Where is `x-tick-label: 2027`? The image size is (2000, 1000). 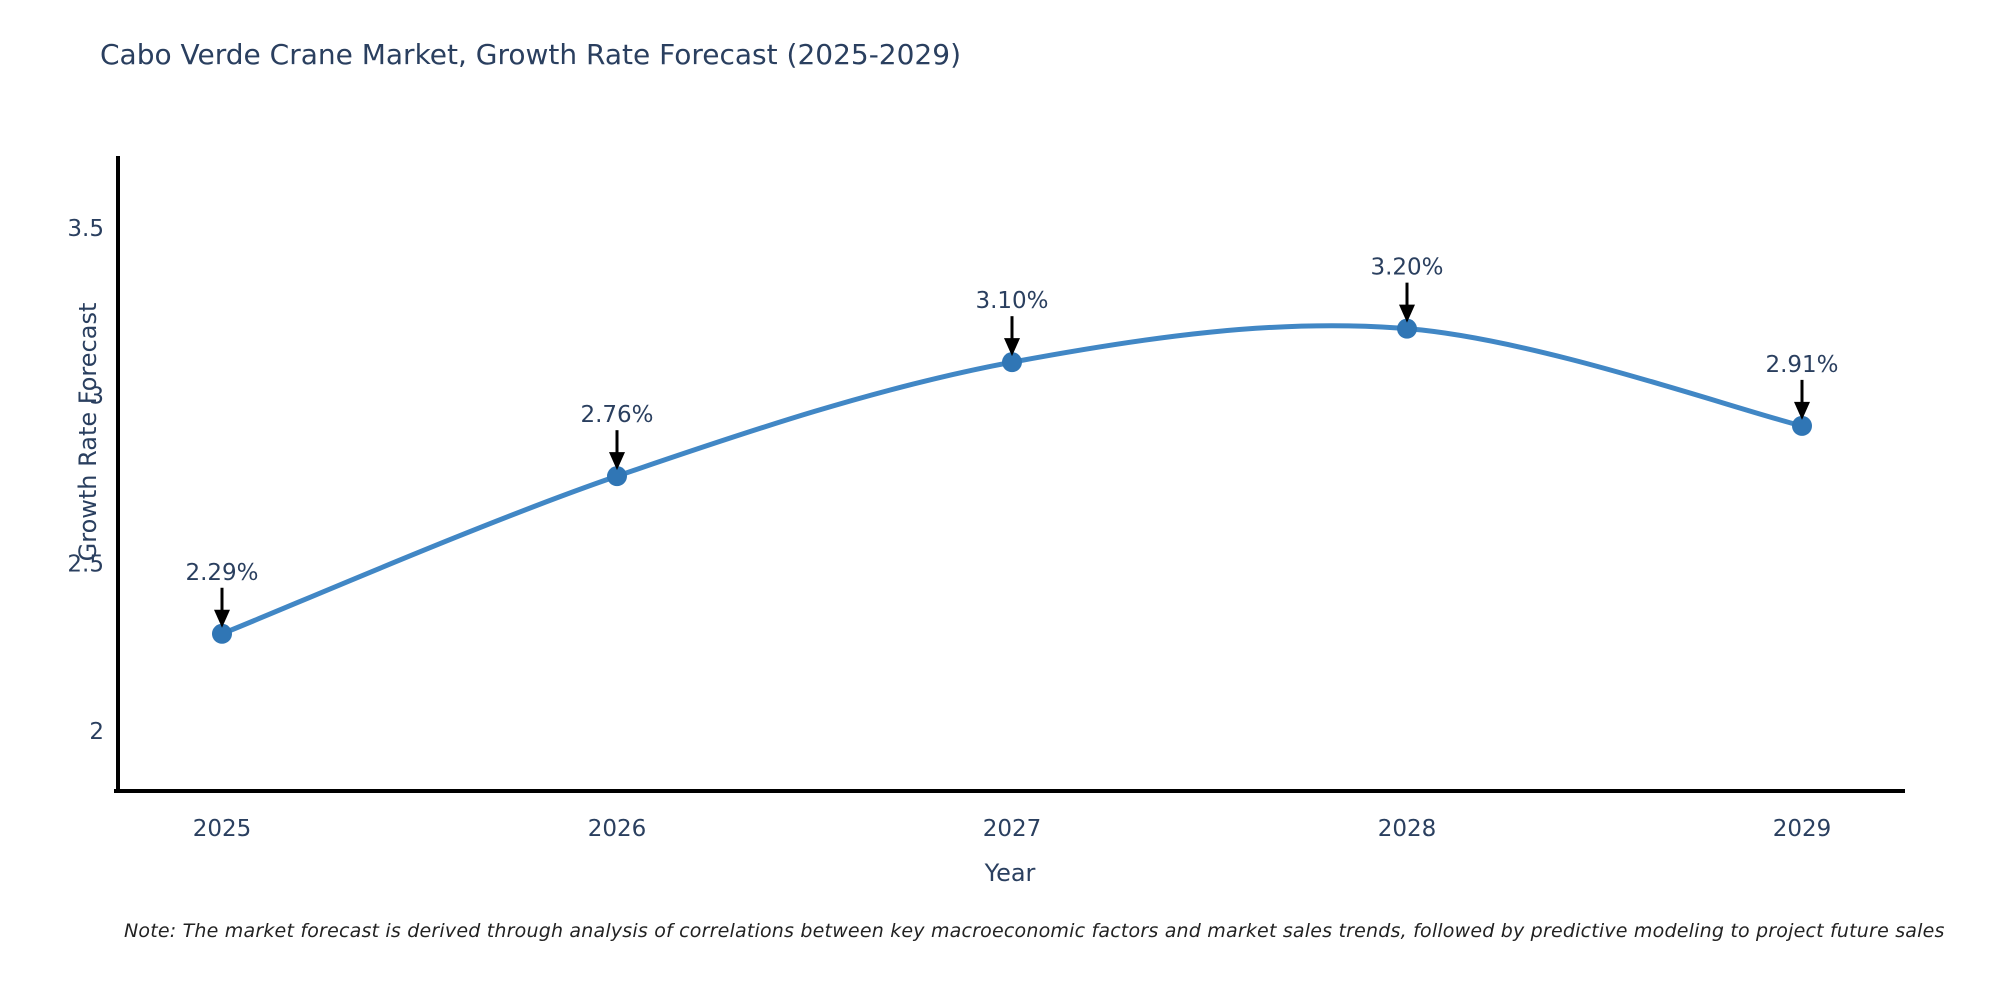
x-tick-label: 2027 is located at coordinates (1012, 829).